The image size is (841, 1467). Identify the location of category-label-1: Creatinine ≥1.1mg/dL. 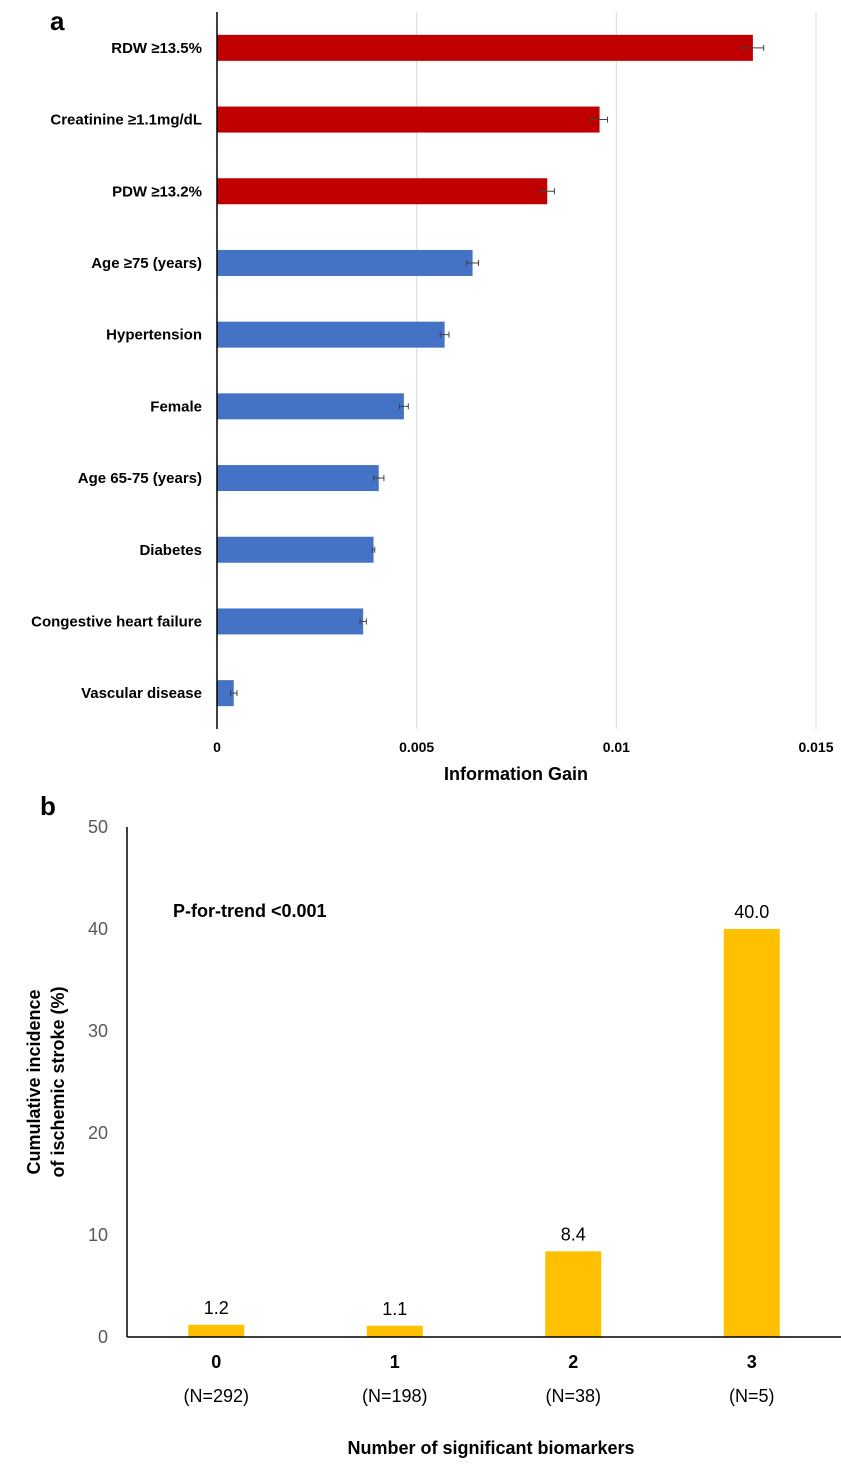
(126, 120).